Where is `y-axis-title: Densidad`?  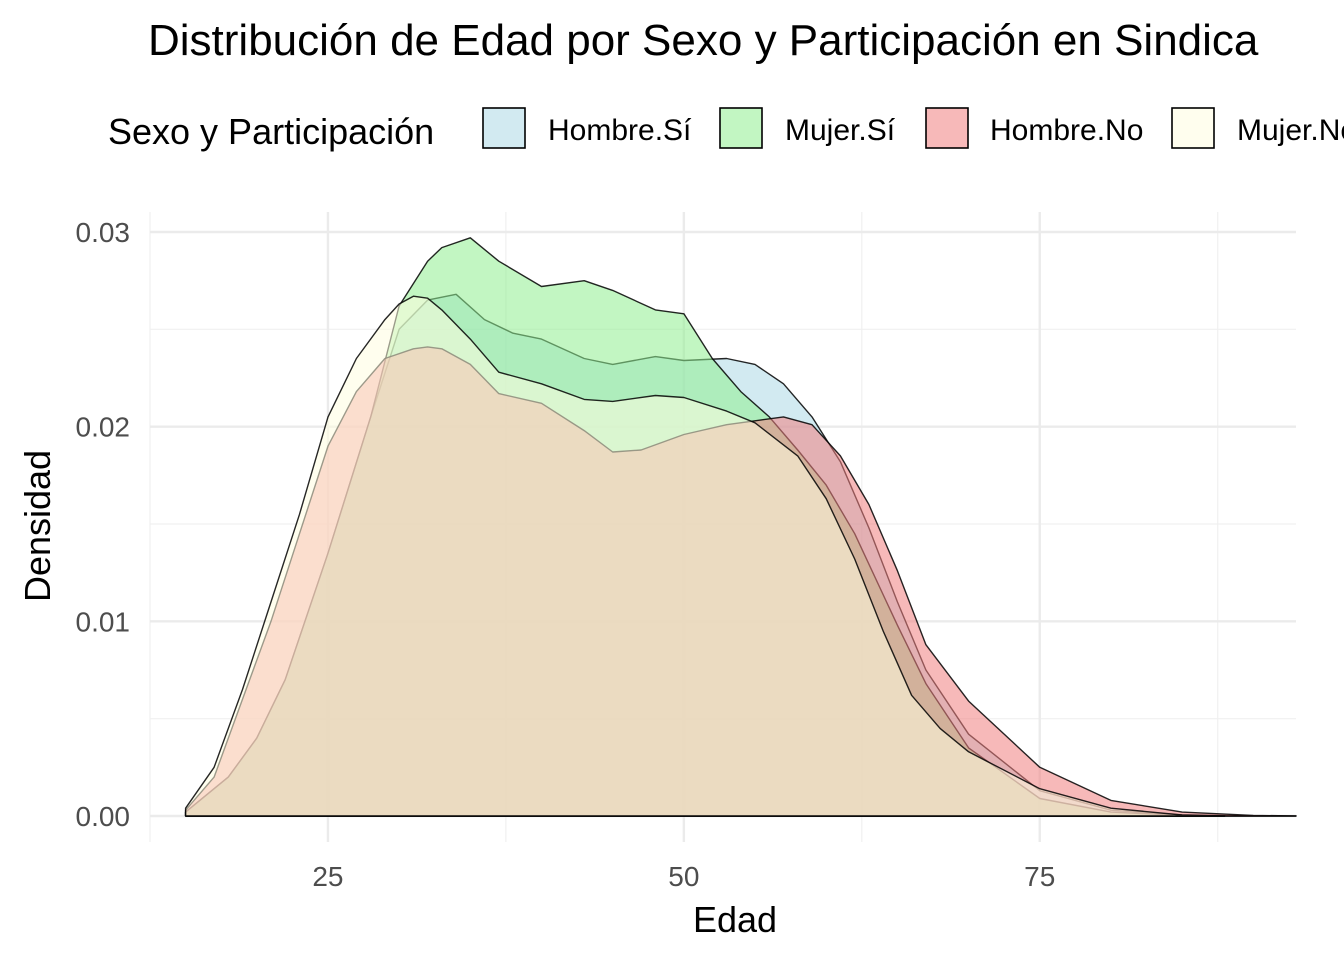
y-axis-title: Densidad is located at coordinates (37, 526).